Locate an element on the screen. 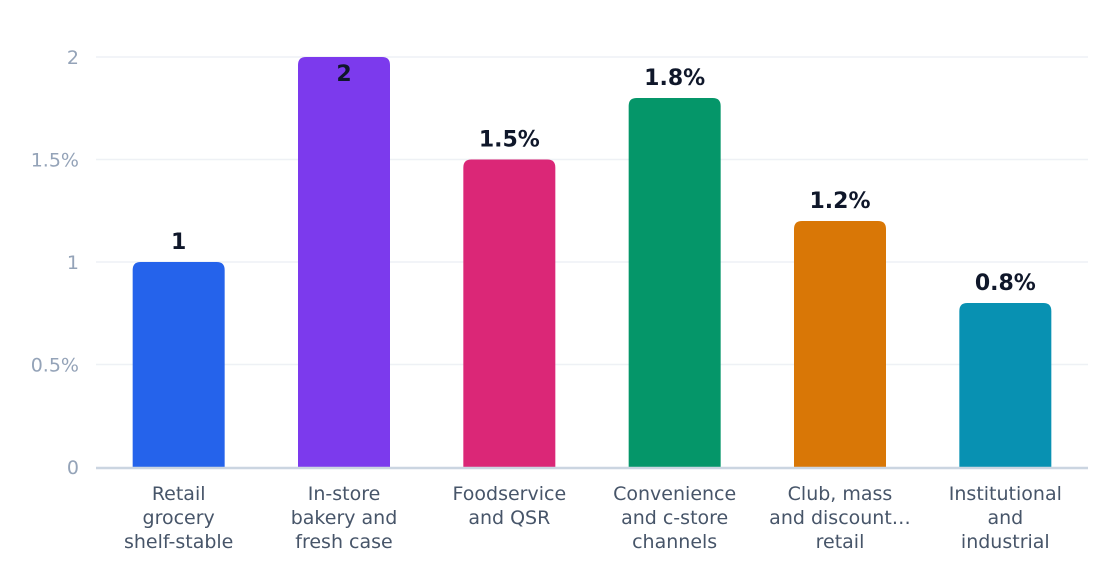 Image resolution: width=1120 pixels, height=584 pixels. x-category-label-line: Foodservice is located at coordinates (510, 494).